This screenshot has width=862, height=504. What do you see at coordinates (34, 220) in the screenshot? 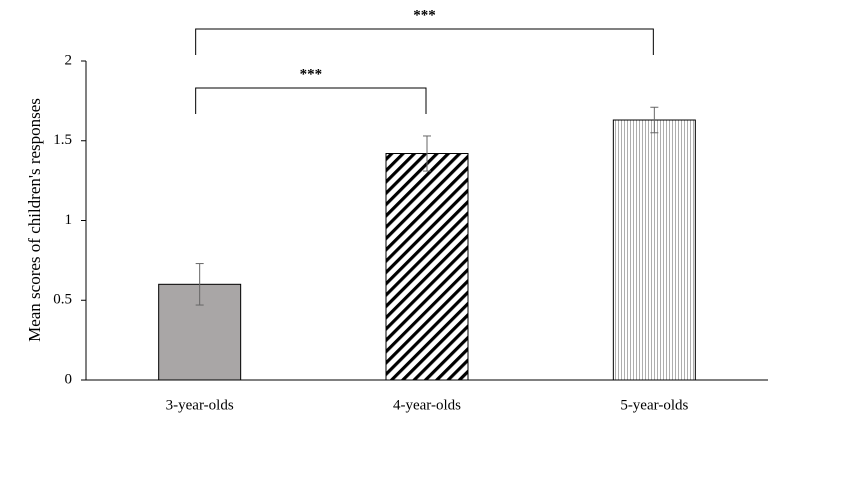
I see `y-axis-label: Mean scores of children's responses` at bounding box center [34, 220].